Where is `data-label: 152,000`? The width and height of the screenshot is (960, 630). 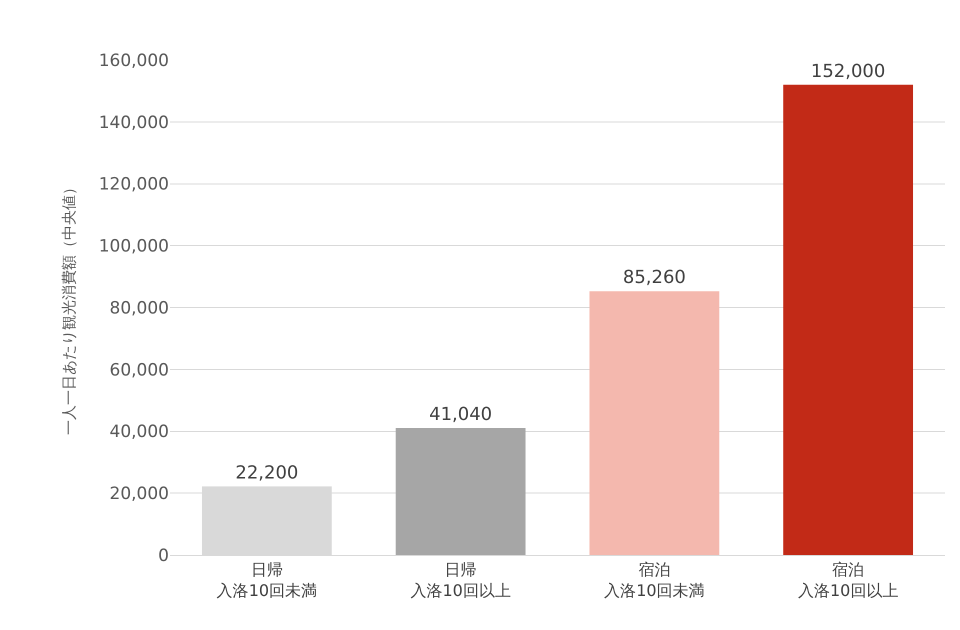 data-label: 152,000 is located at coordinates (848, 71).